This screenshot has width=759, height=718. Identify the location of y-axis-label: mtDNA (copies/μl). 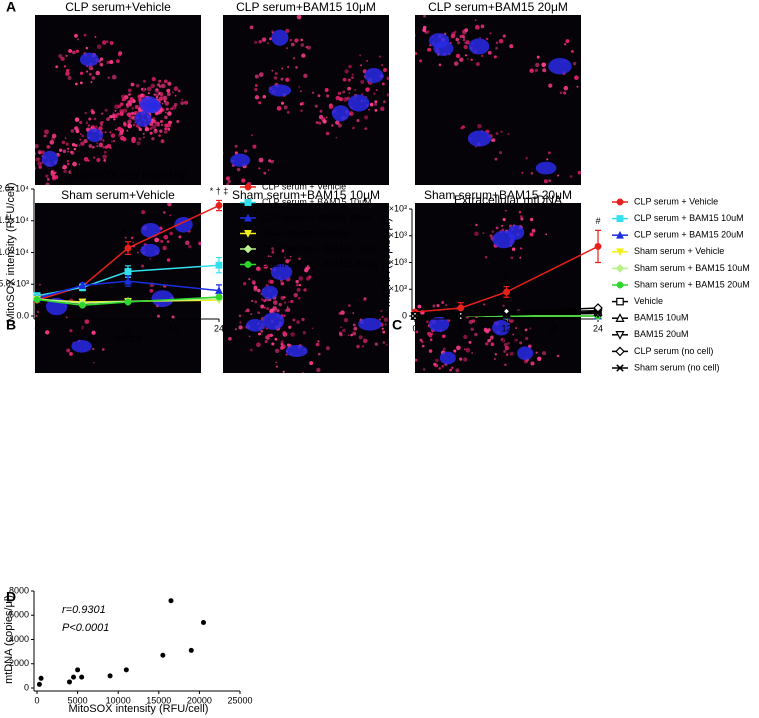
(387, 262).